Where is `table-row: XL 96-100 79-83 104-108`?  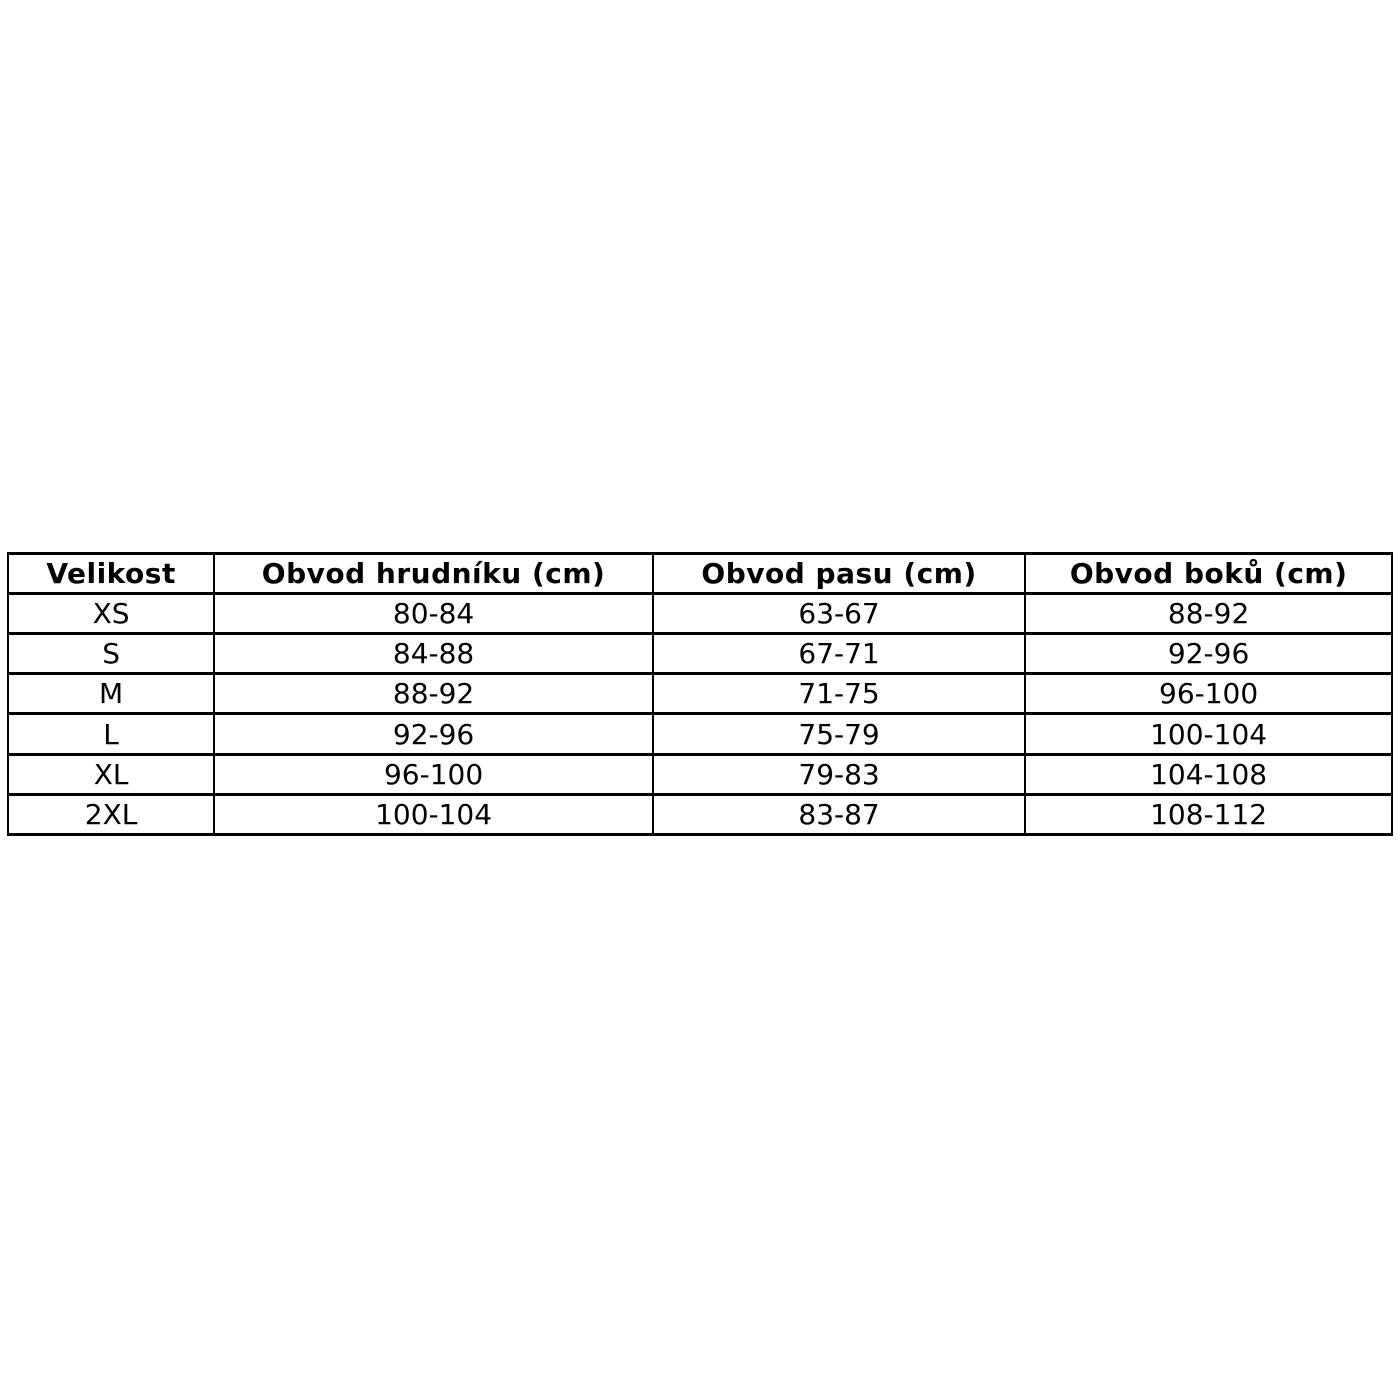 table-row: XL 96-100 79-83 104-108 is located at coordinates (699, 774).